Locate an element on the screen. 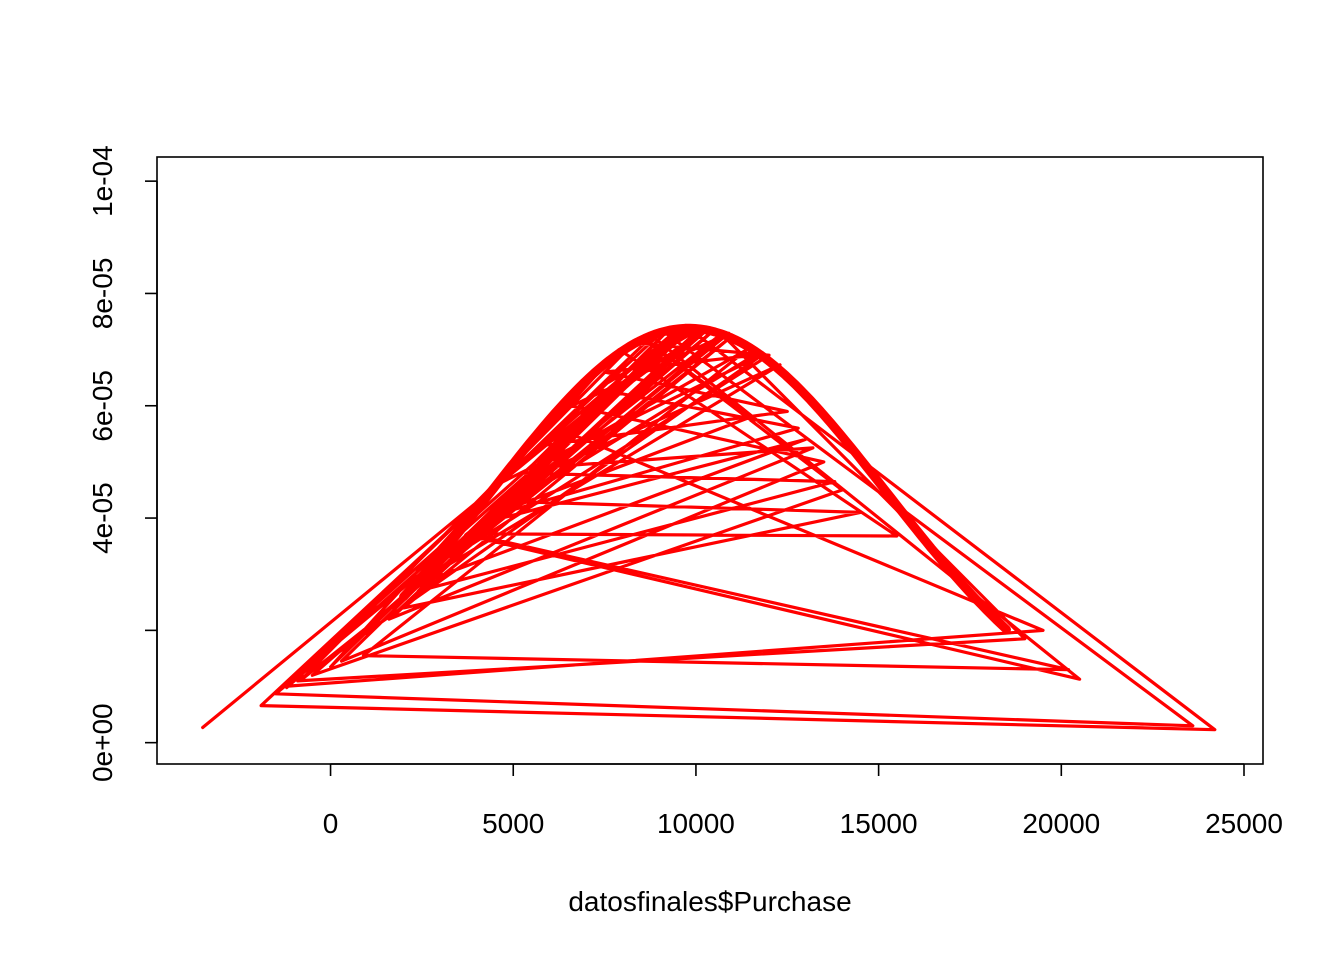  x-tick-label: 10000 is located at coordinates (696, 823).